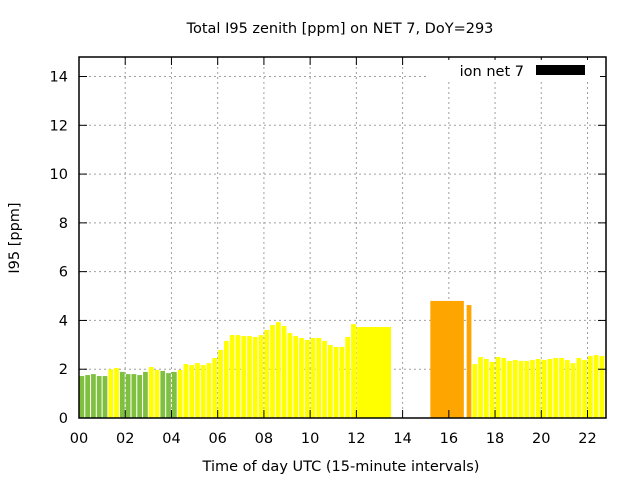  I want to click on x-tick-label: 04, so click(171, 439).